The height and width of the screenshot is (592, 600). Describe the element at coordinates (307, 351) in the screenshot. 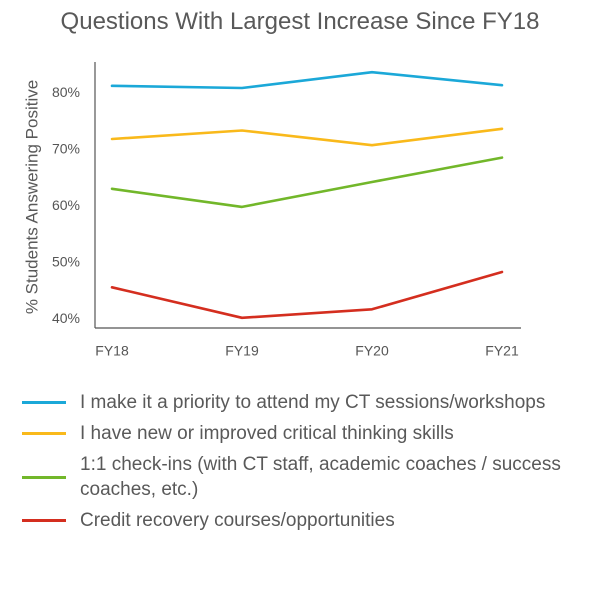

I see `x-tick-labels: FY18 FY19 FY20 FY21` at that location.